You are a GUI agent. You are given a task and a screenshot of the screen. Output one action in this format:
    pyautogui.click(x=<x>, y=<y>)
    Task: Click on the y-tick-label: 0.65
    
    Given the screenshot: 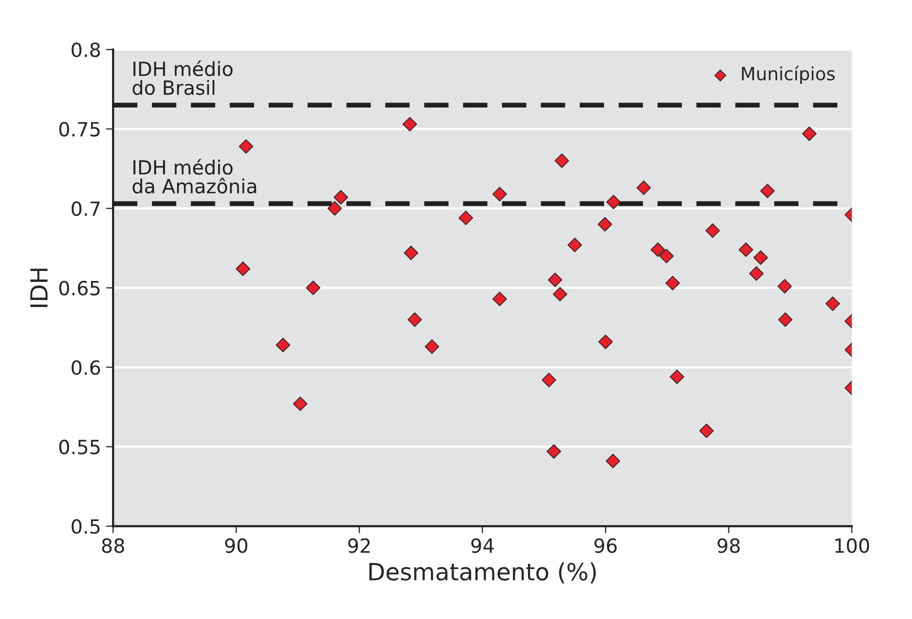 What is the action you would take?
    pyautogui.click(x=79, y=288)
    